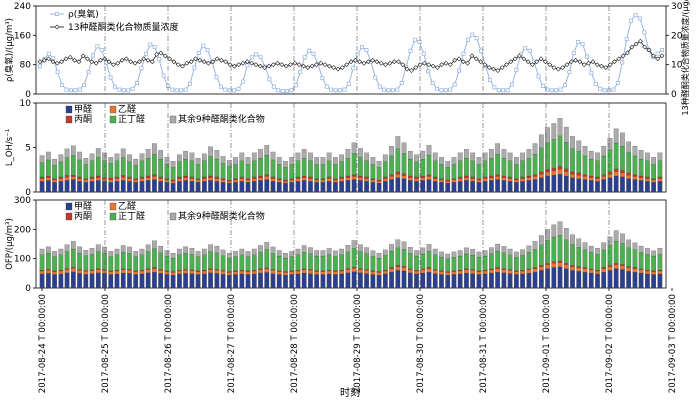  Describe the element at coordinates (26, 104) in the screenshot. I see `ytick-label-loh: 10` at that location.